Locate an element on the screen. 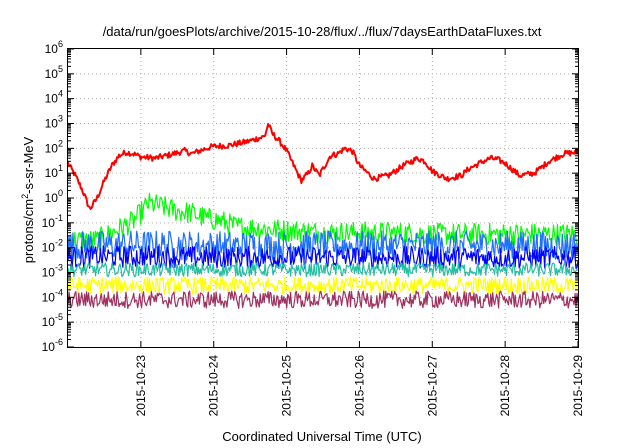  x-tick-label: 2015-10-25 is located at coordinates (287, 386).